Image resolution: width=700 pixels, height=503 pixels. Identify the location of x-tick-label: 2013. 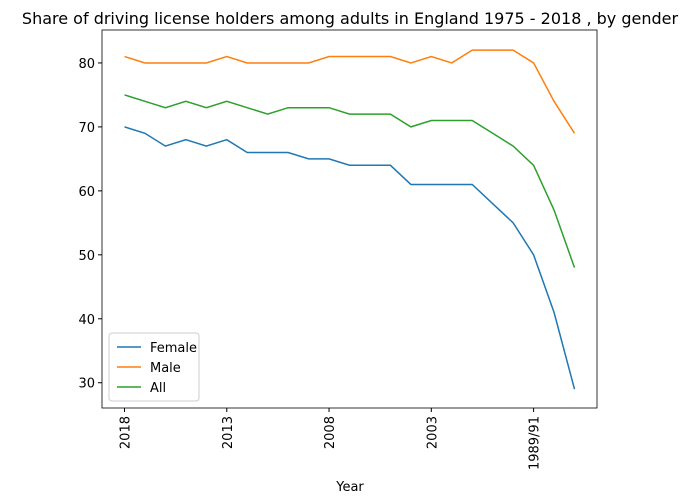
(228, 432).